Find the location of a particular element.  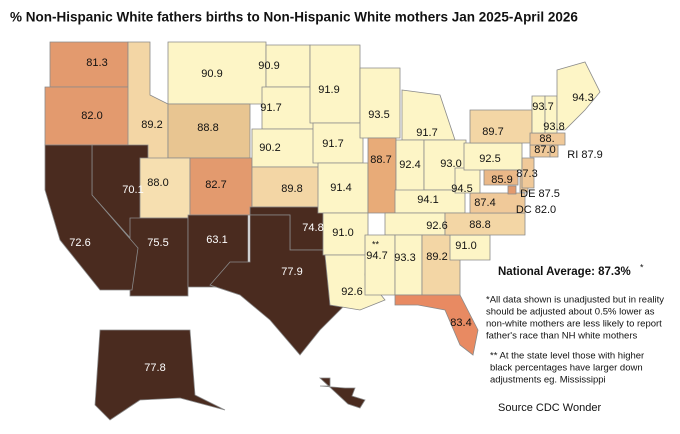

state-value: DC 82.0 is located at coordinates (536, 210).